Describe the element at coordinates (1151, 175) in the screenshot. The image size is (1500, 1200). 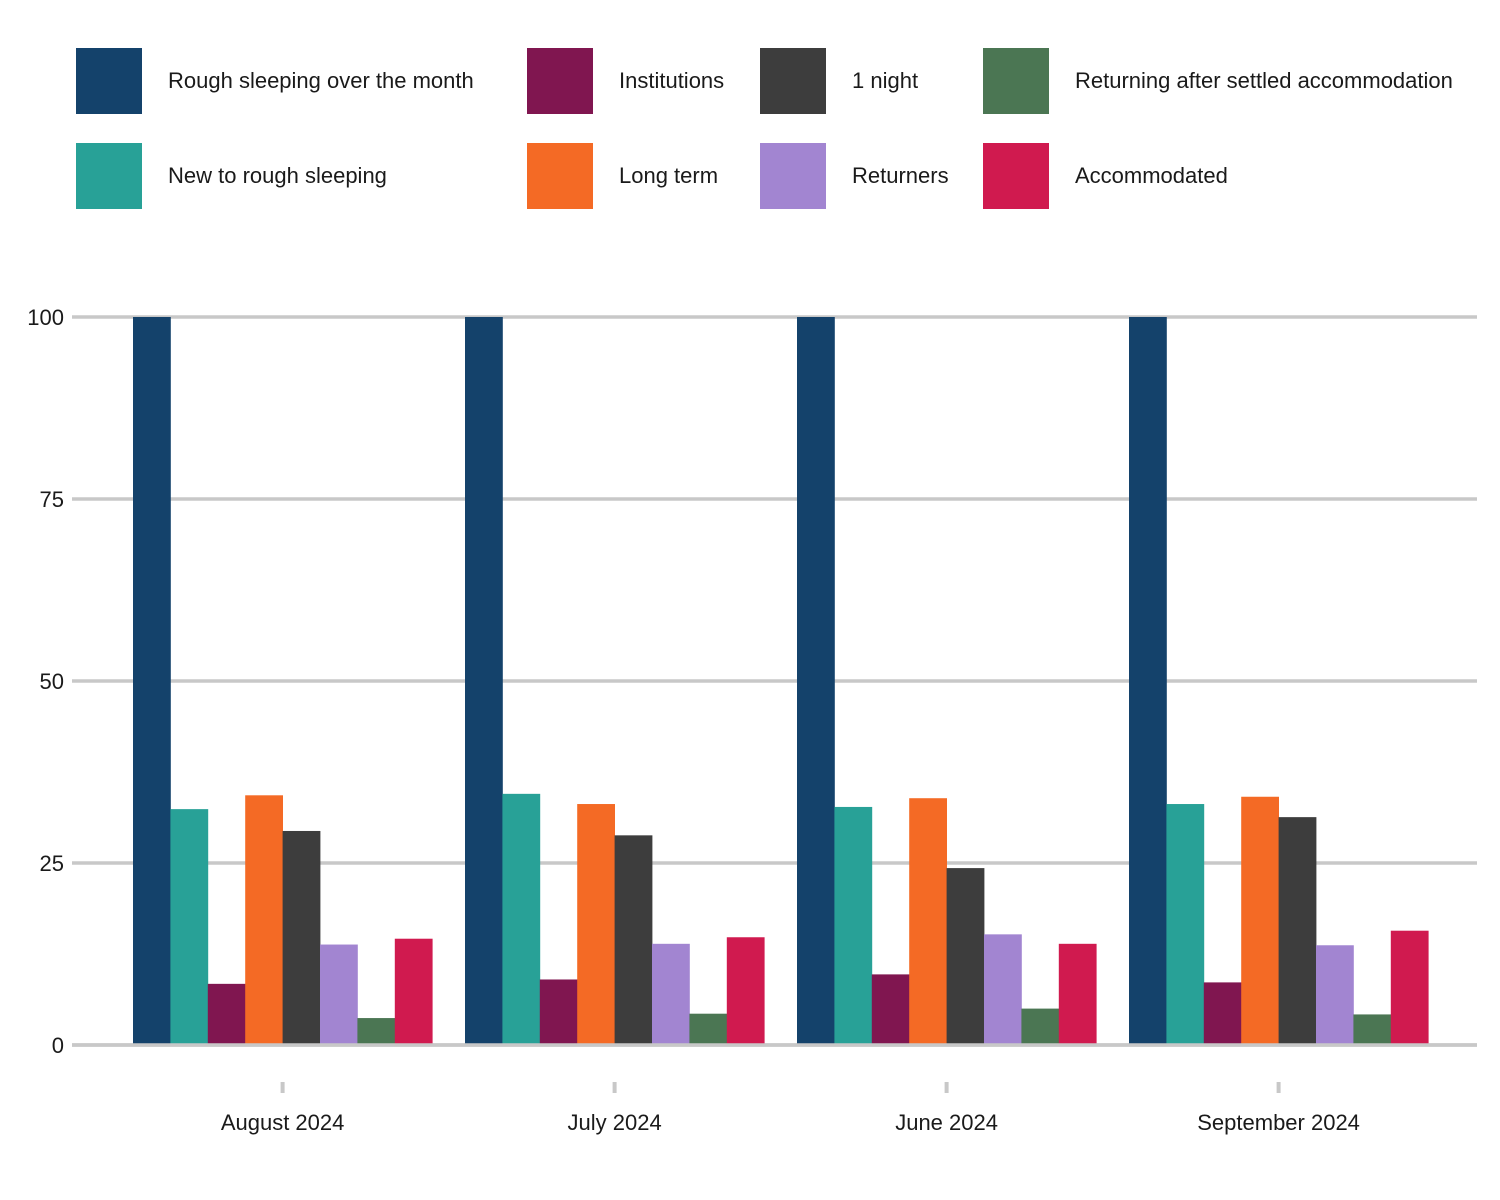
I see `legend-label: Accommodated` at that location.